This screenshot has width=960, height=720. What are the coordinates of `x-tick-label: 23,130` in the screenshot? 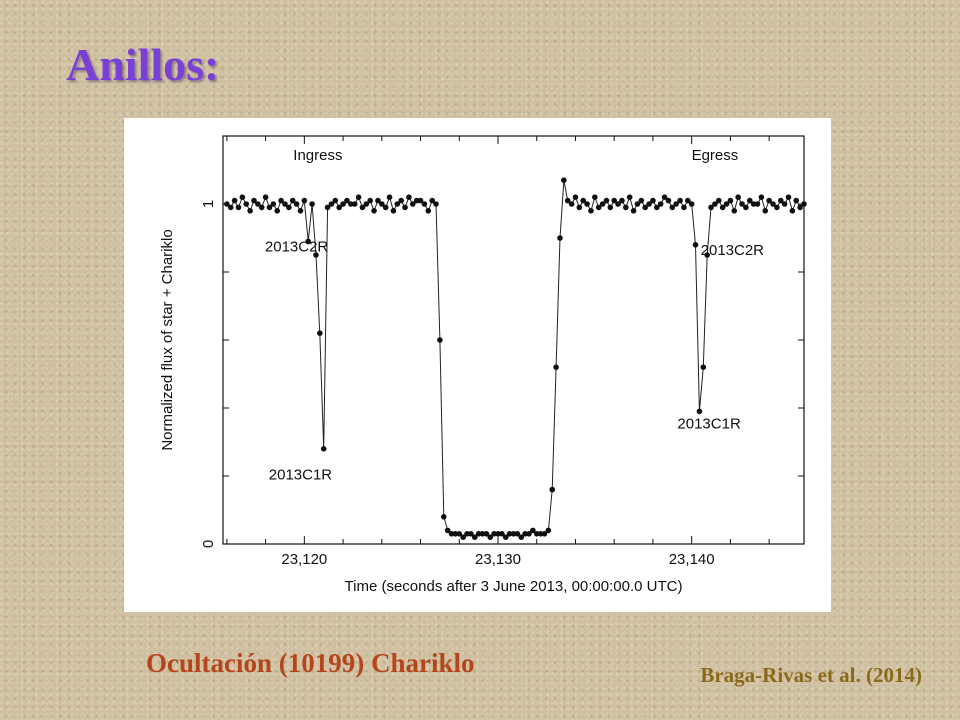 It's located at (498, 559).